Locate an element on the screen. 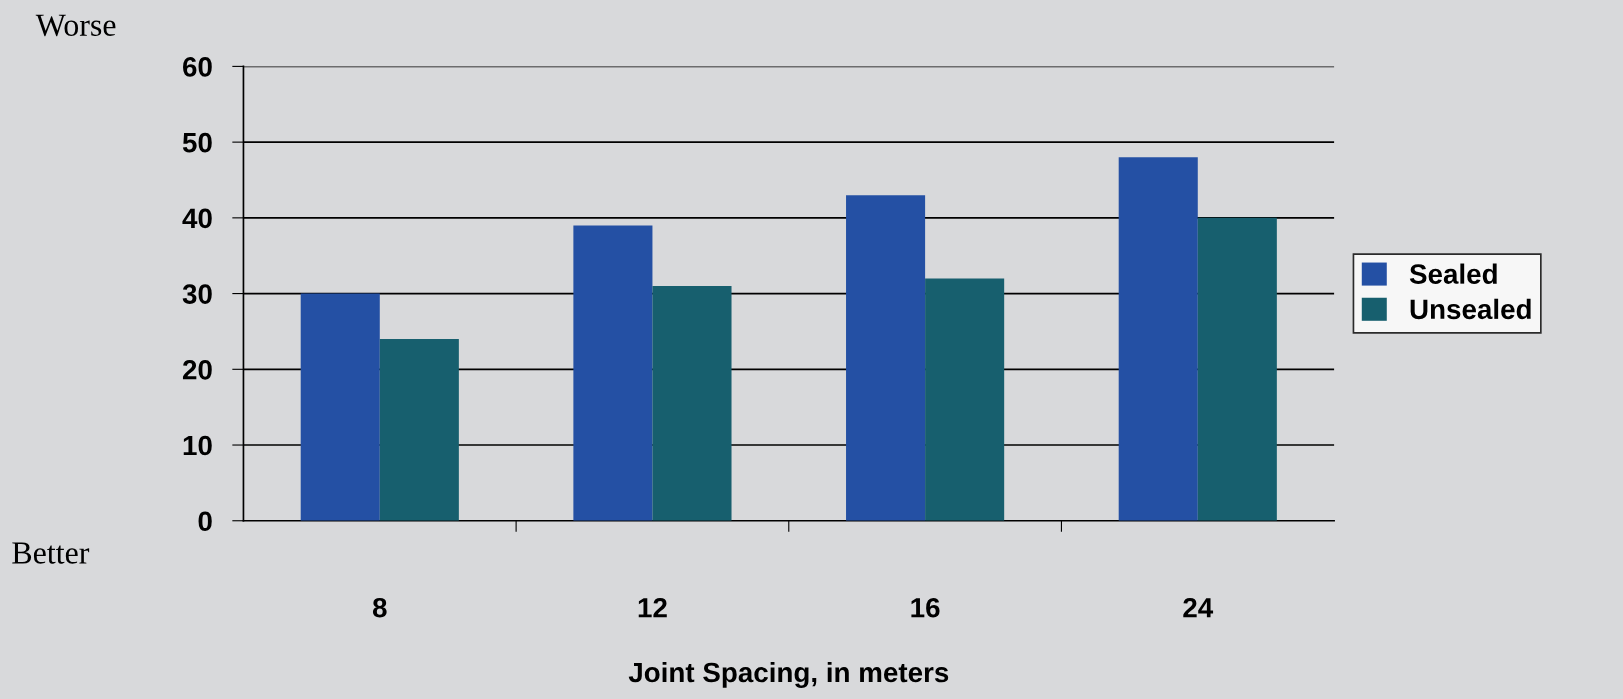 Image resolution: width=1623 pixels, height=699 pixels. y-tick-label: 60 is located at coordinates (197, 67).